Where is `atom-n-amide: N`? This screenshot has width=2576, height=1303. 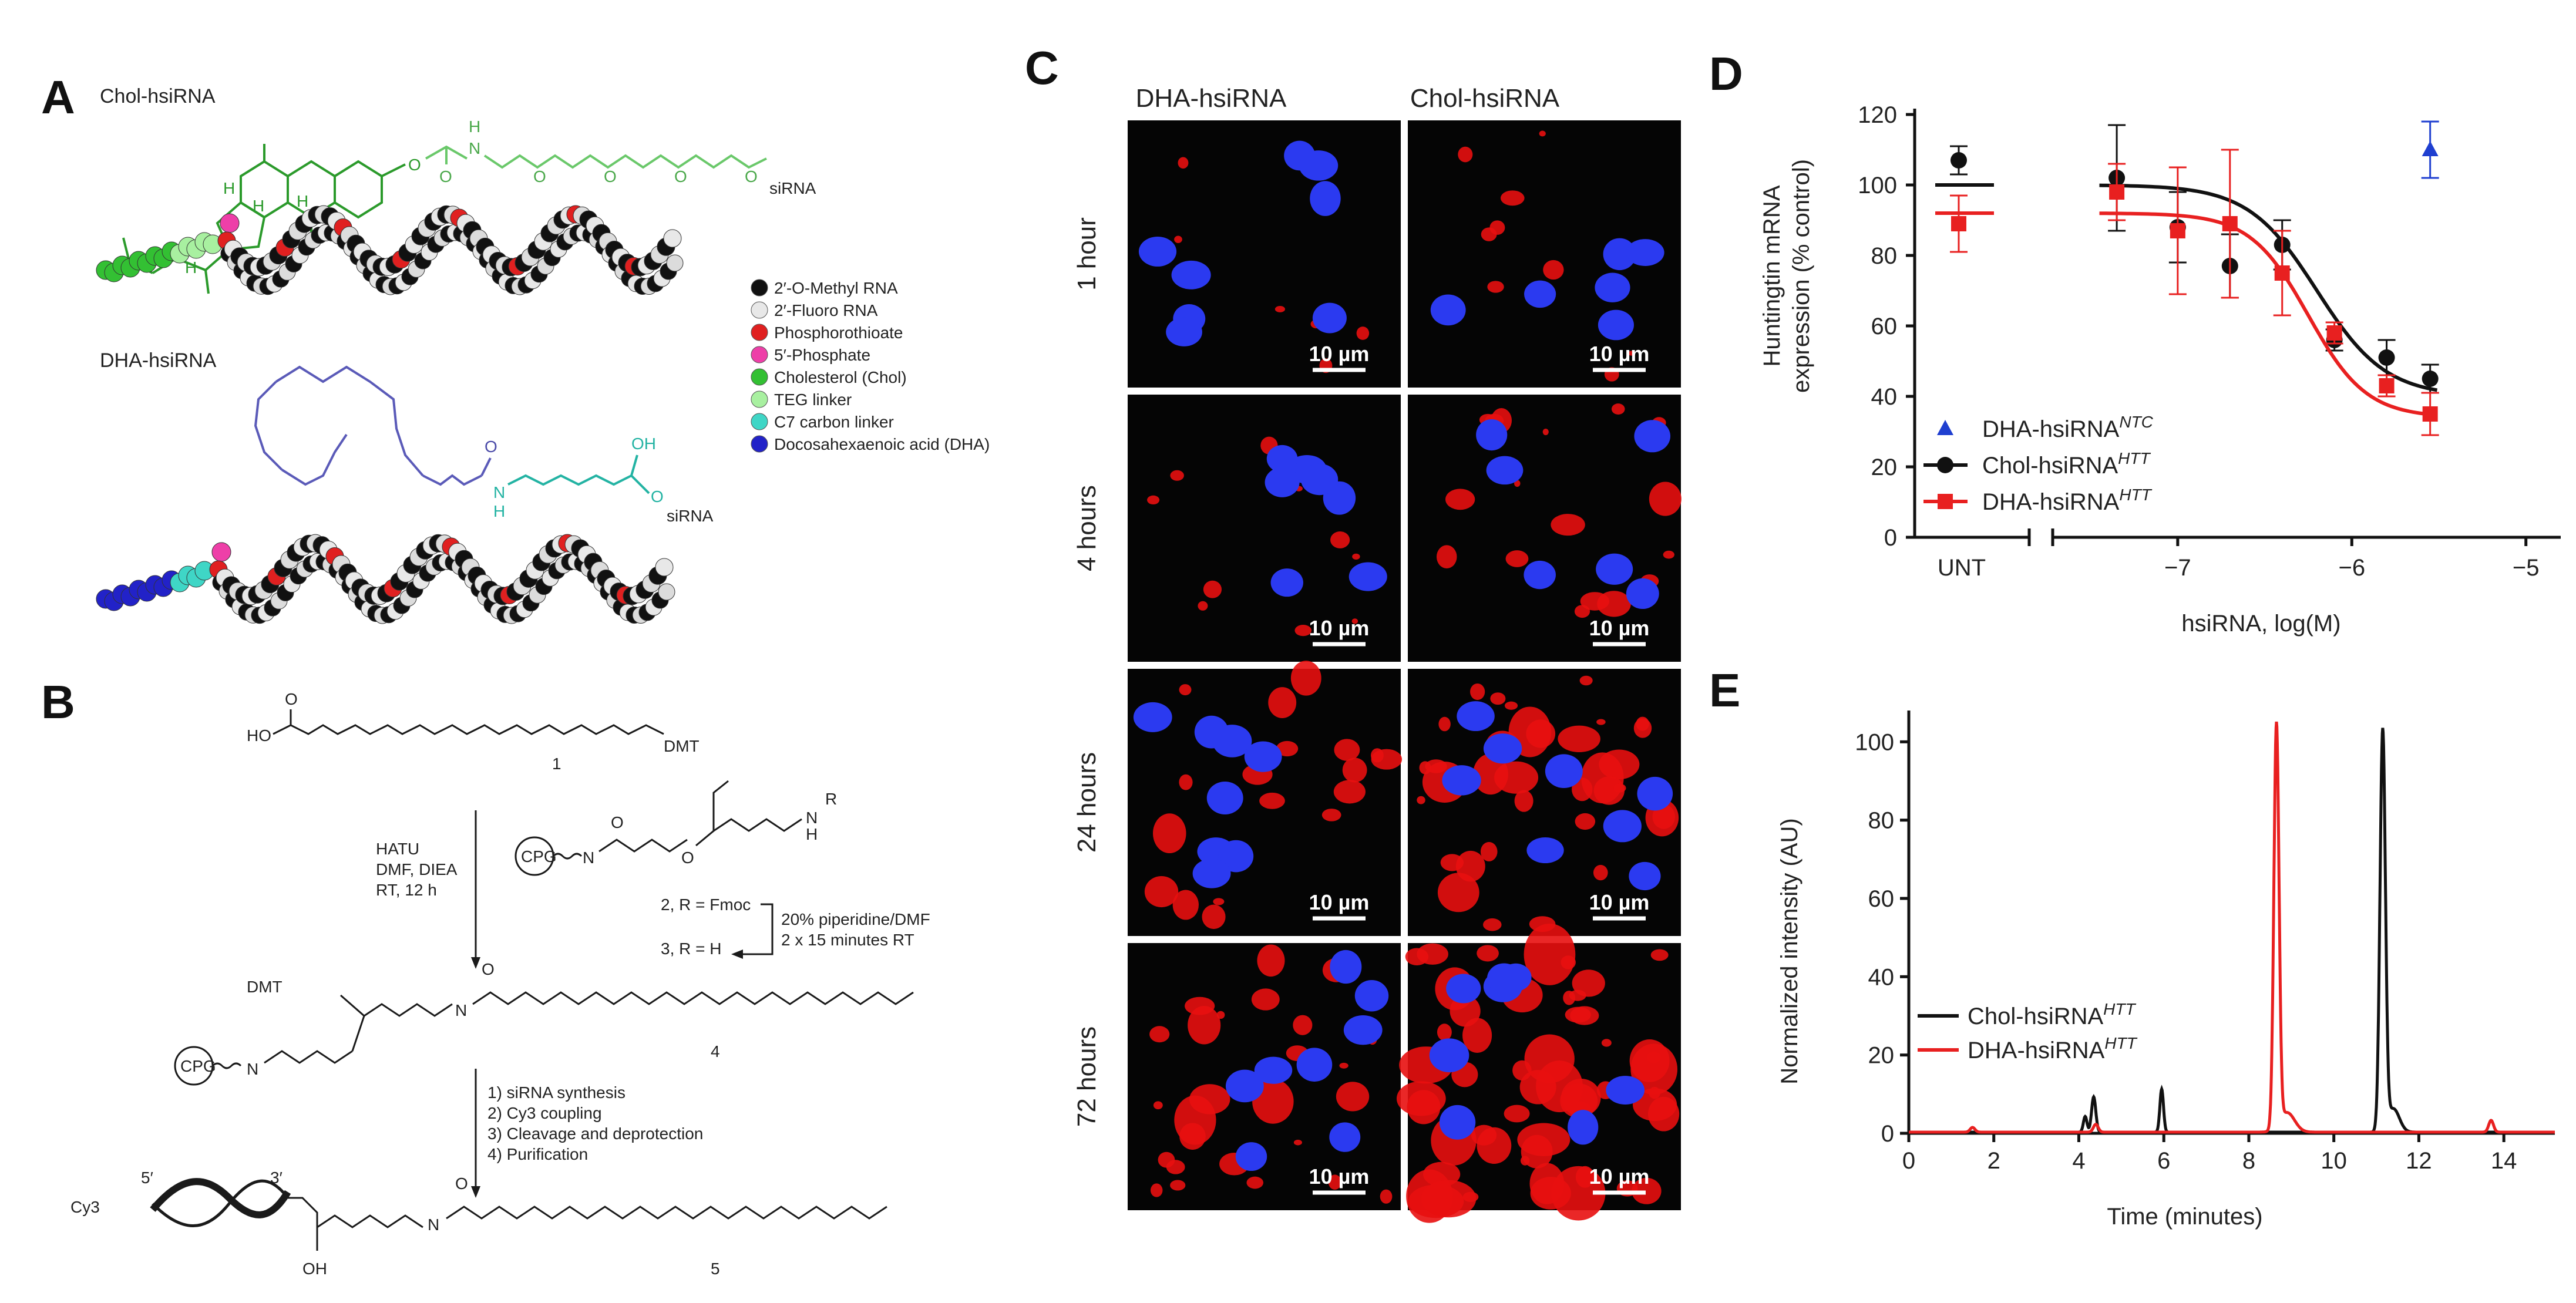
atom-n-amide: N is located at coordinates (499, 492).